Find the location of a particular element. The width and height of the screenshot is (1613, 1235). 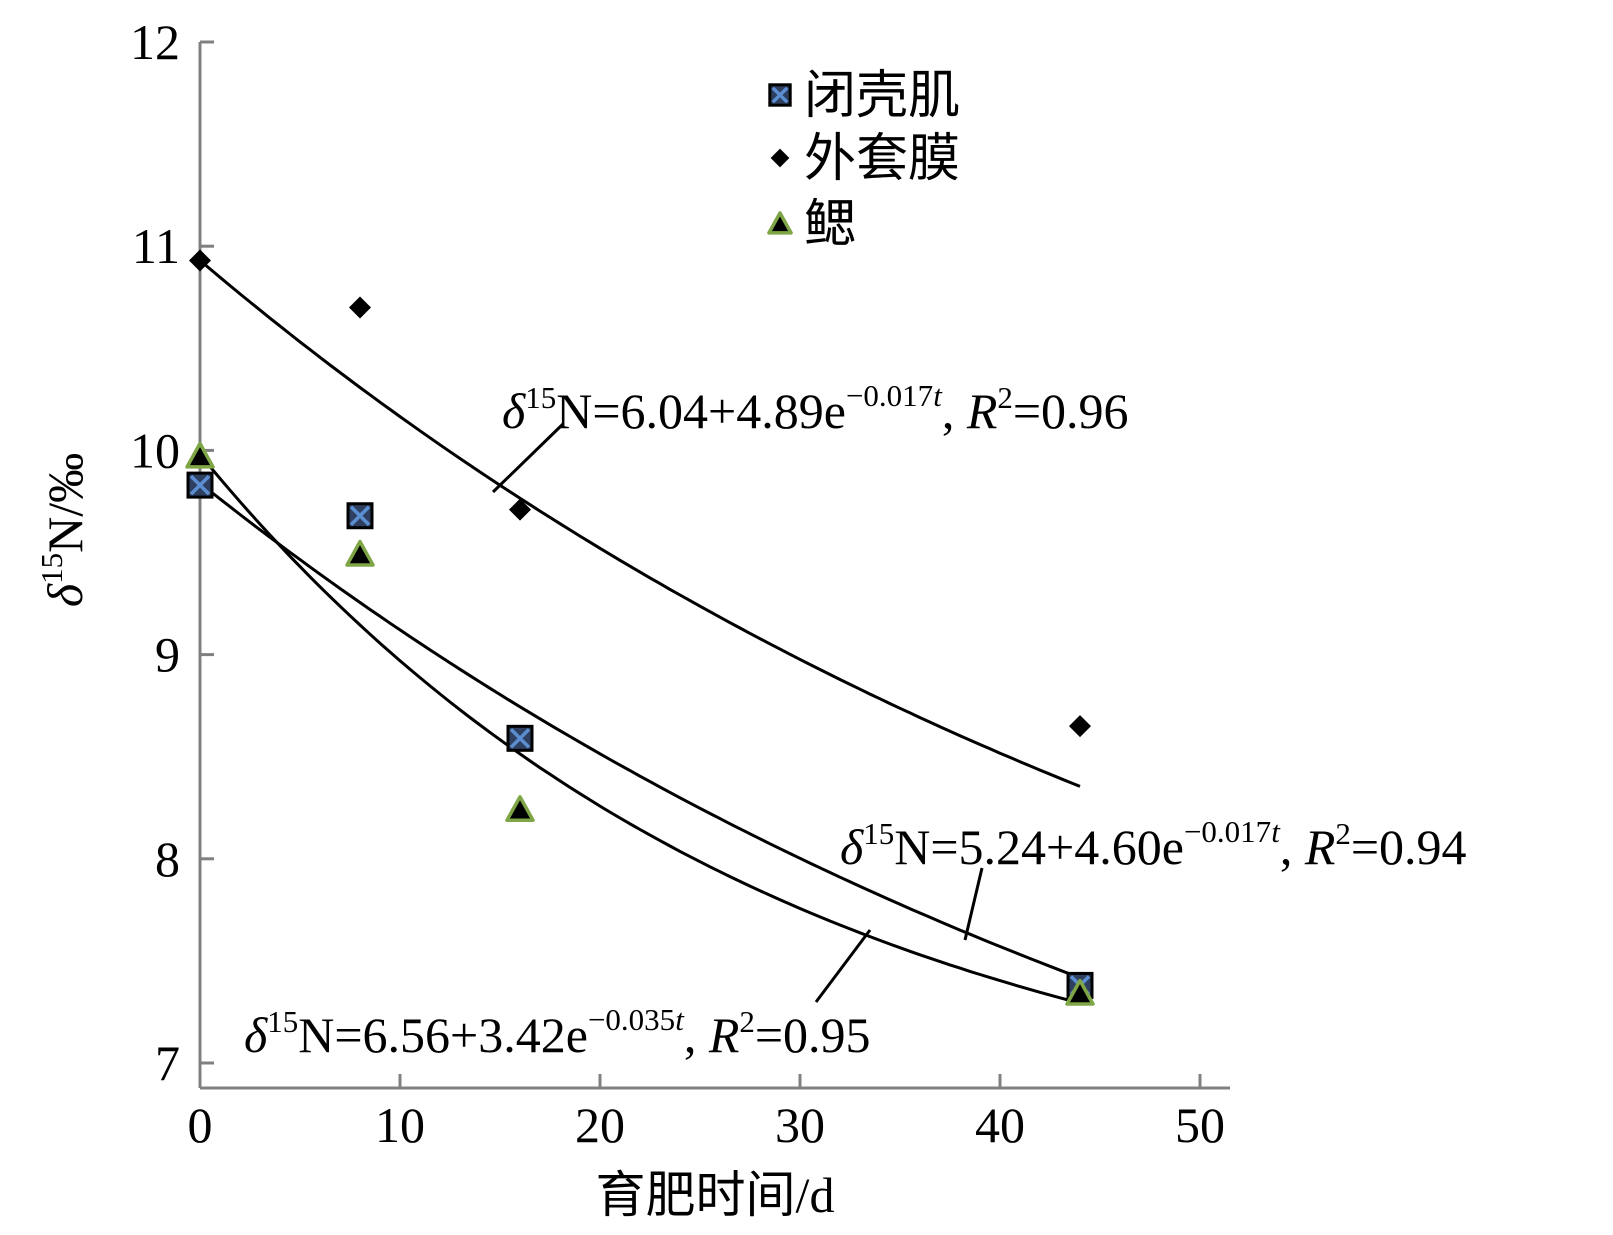

fit-equation-adductor: δ15N=5.24+4.60e−0.017t, R2=0.94 is located at coordinates (1153, 844).